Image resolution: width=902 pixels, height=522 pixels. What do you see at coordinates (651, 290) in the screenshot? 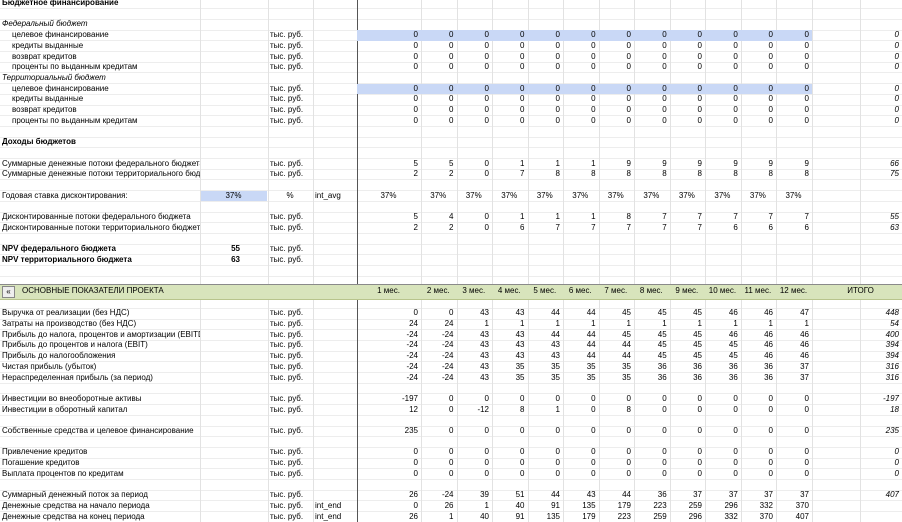
I see `period-header: 8 мес.` at bounding box center [651, 290].